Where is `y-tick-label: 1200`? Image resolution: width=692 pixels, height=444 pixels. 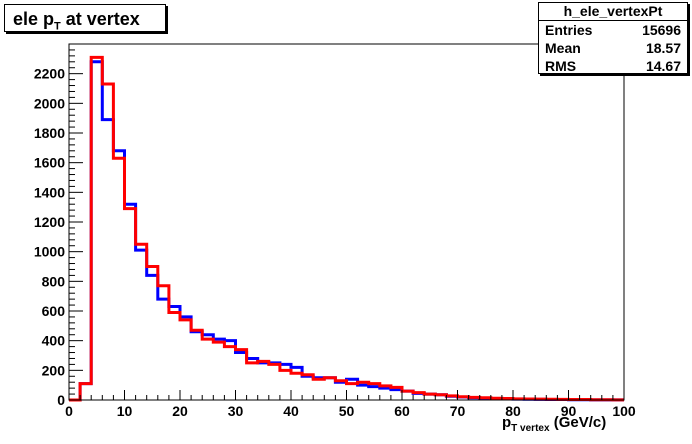 y-tick-label: 1200 is located at coordinates (49, 222).